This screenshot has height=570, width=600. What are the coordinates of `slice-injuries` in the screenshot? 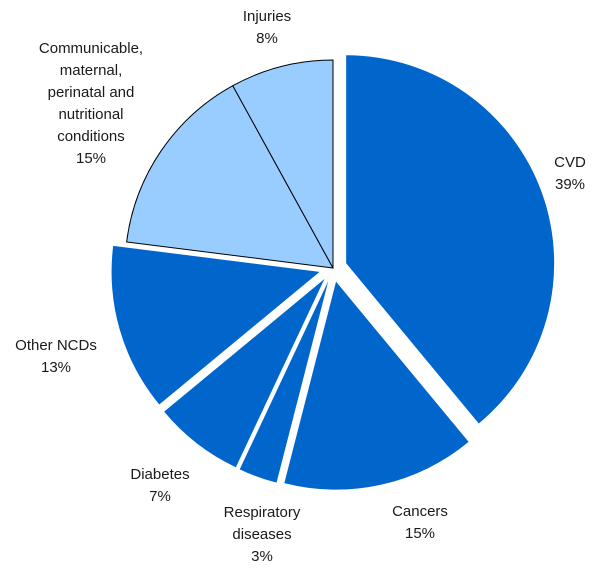 It's located at (283, 164).